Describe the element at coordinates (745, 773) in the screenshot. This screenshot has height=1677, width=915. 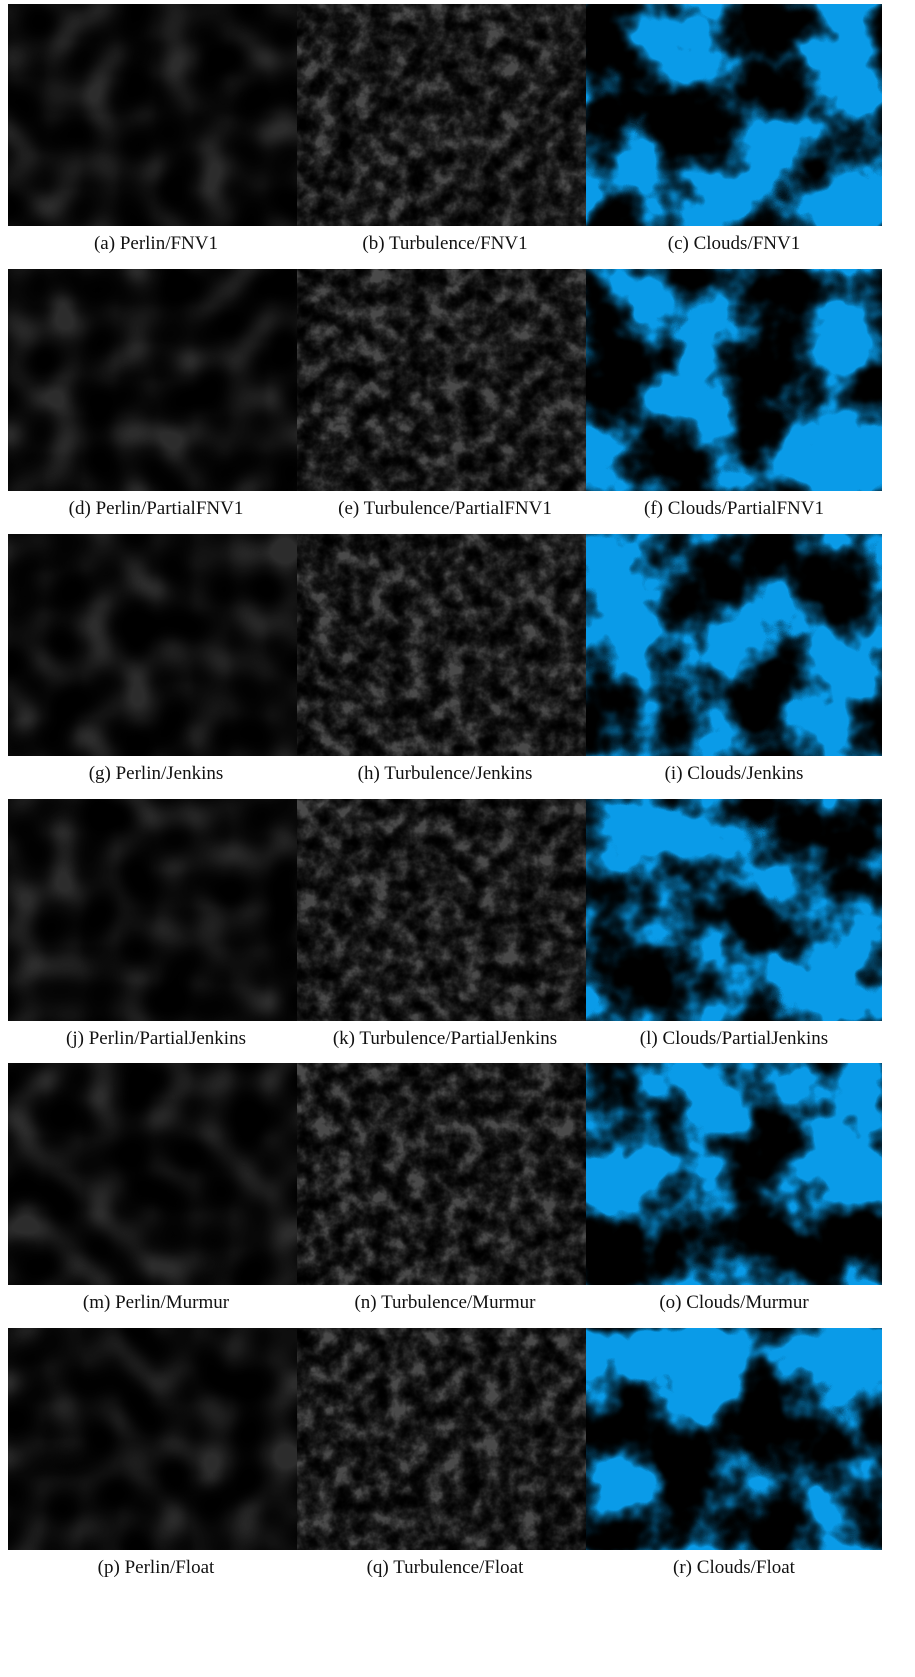
I see `panel-caption-text: Clouds/Jenkins` at that location.